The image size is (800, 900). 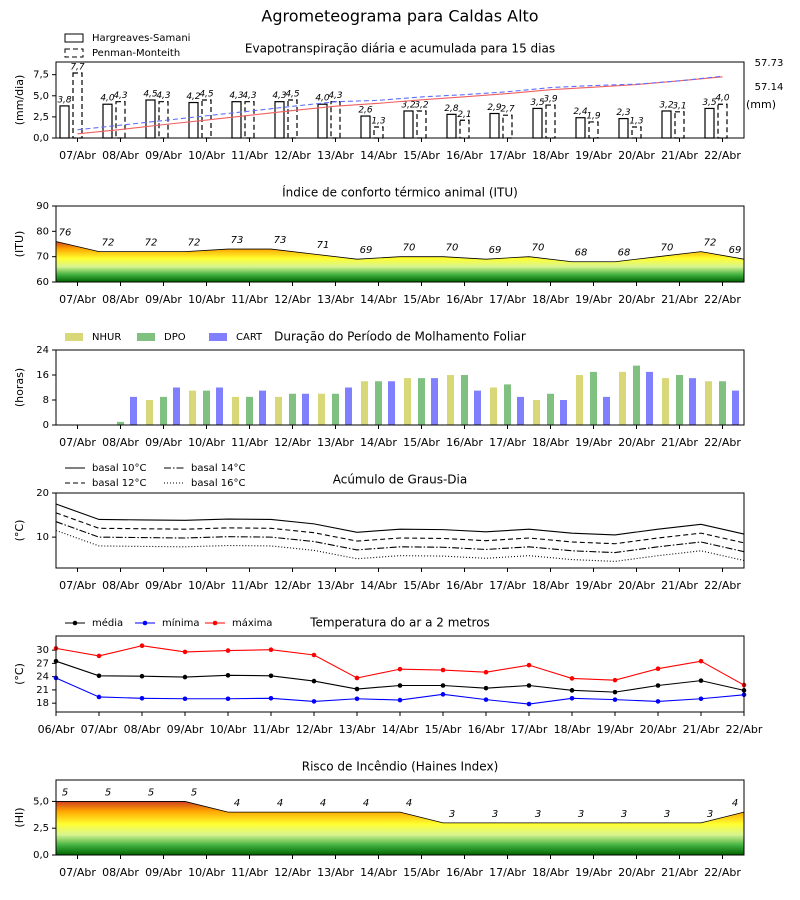 I want to click on y-axis-label: (horas), so click(x=19, y=387).